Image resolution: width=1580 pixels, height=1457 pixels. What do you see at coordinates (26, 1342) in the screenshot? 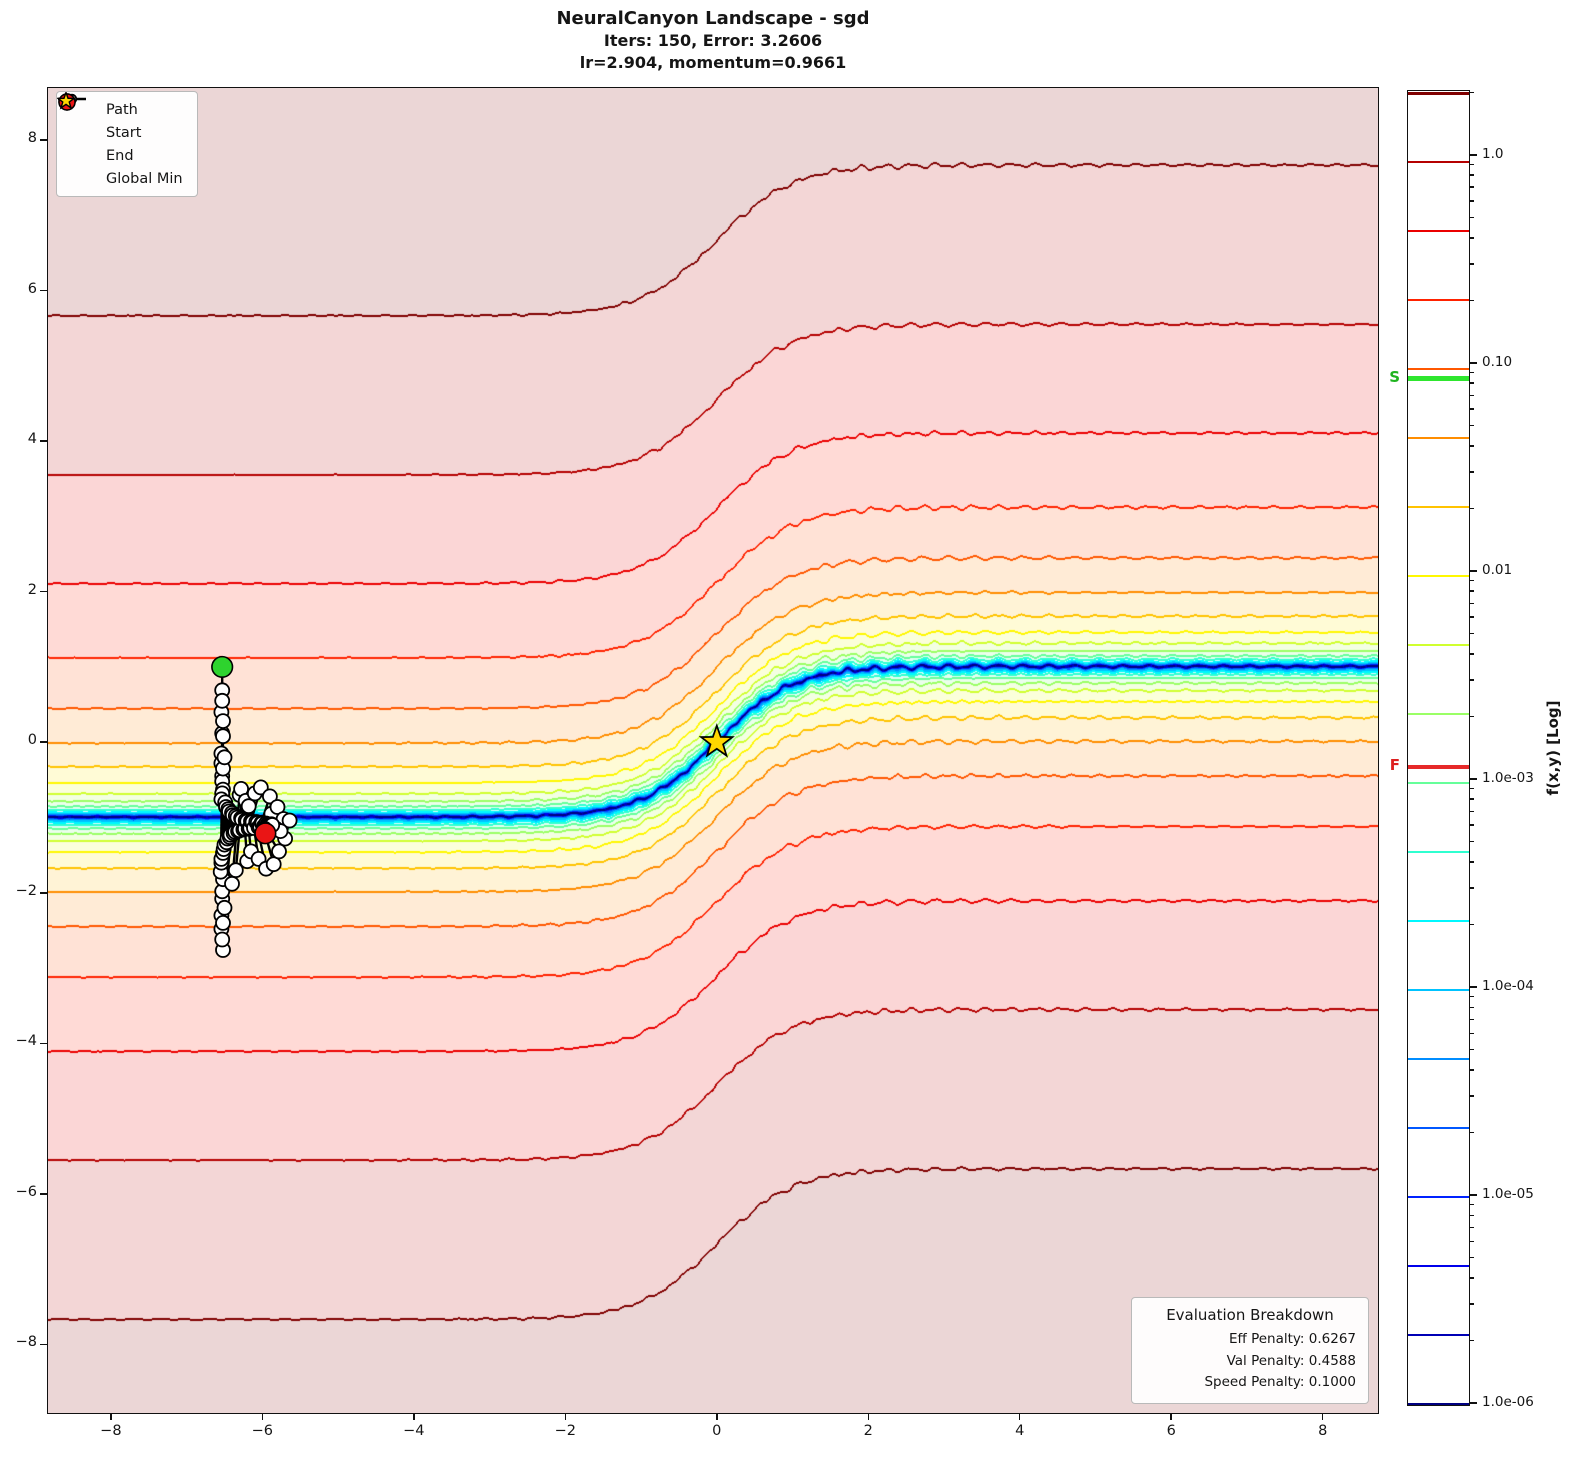
I see `y-tick-label: −8` at bounding box center [26, 1342].